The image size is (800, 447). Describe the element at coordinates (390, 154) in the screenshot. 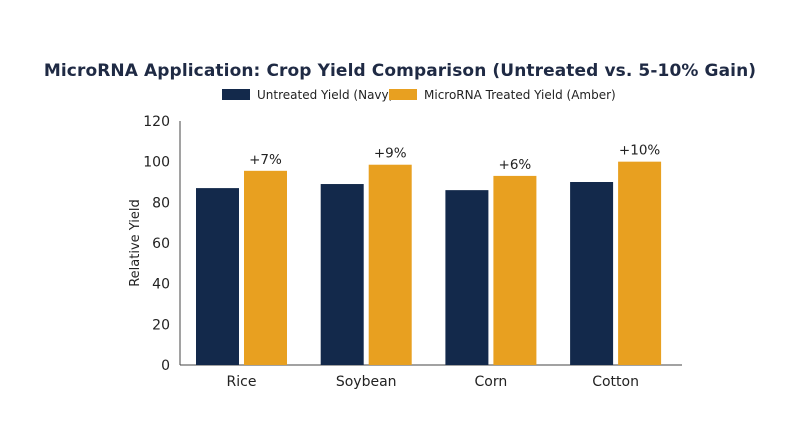

I see `gain-annotation: +9%` at that location.